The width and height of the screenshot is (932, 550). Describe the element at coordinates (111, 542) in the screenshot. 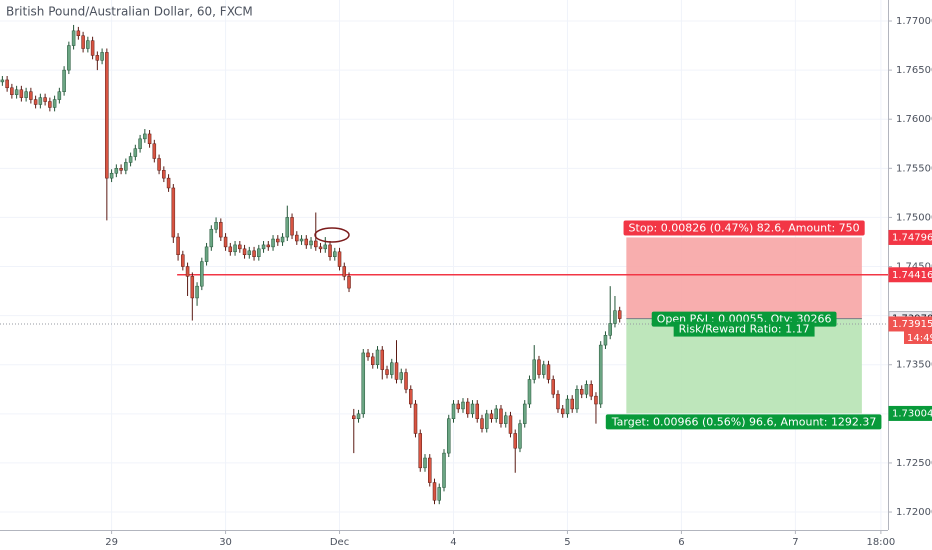

I see `x-tick-label: 29` at that location.